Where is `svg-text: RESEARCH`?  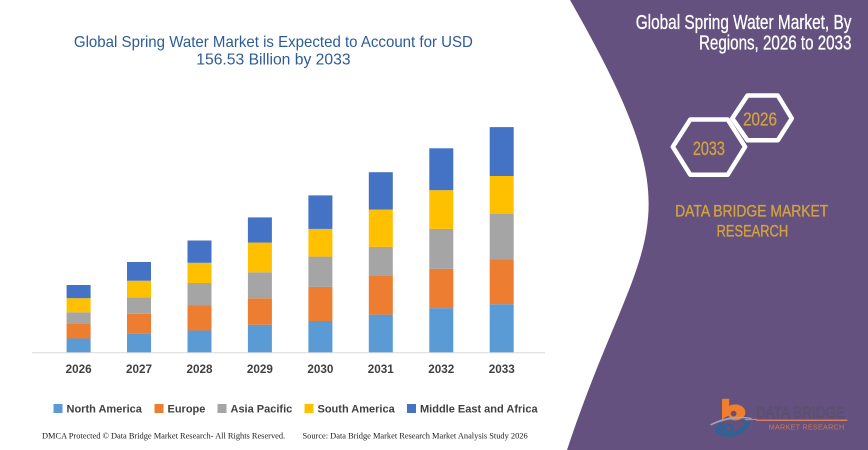 svg-text: RESEARCH is located at coordinates (753, 232).